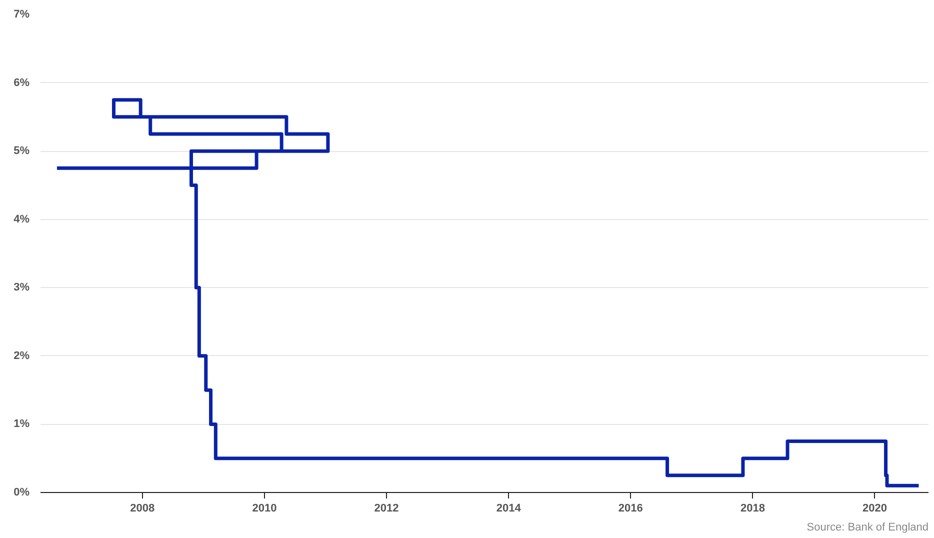 Image resolution: width=934 pixels, height=538 pixels. I want to click on source-note: Source: Bank of England, so click(867, 528).